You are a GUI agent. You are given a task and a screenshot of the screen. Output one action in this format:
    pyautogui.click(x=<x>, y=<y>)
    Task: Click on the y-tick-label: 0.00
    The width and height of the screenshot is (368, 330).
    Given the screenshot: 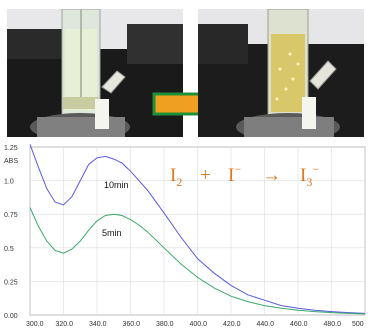 What is the action you would take?
    pyautogui.click(x=11, y=316)
    